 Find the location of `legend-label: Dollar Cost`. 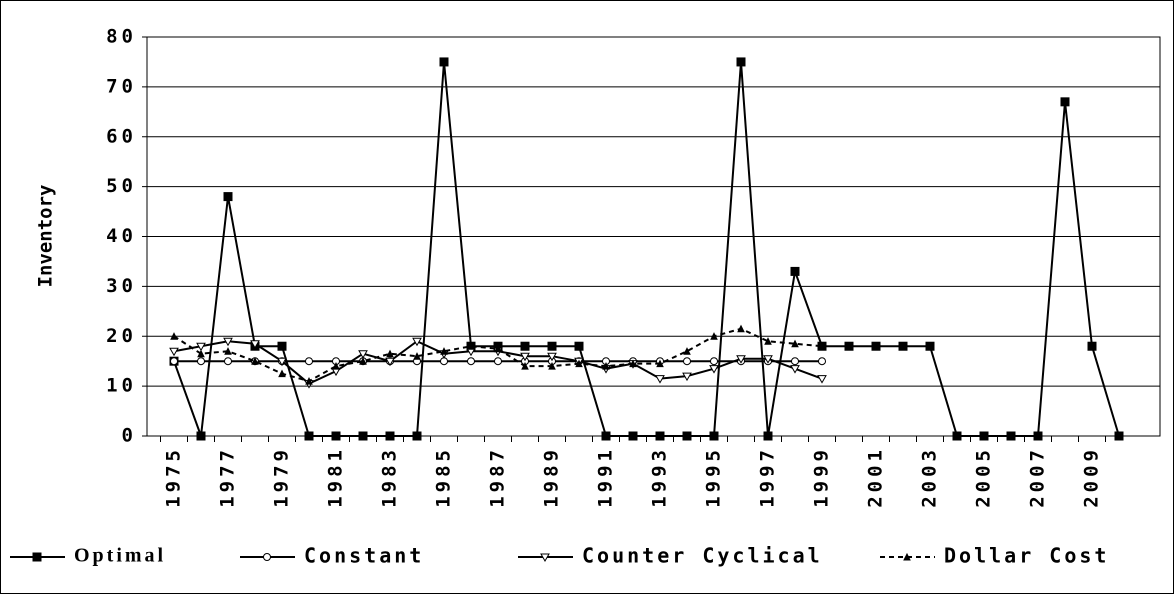

legend-label: Dollar Cost is located at coordinates (1026, 556).